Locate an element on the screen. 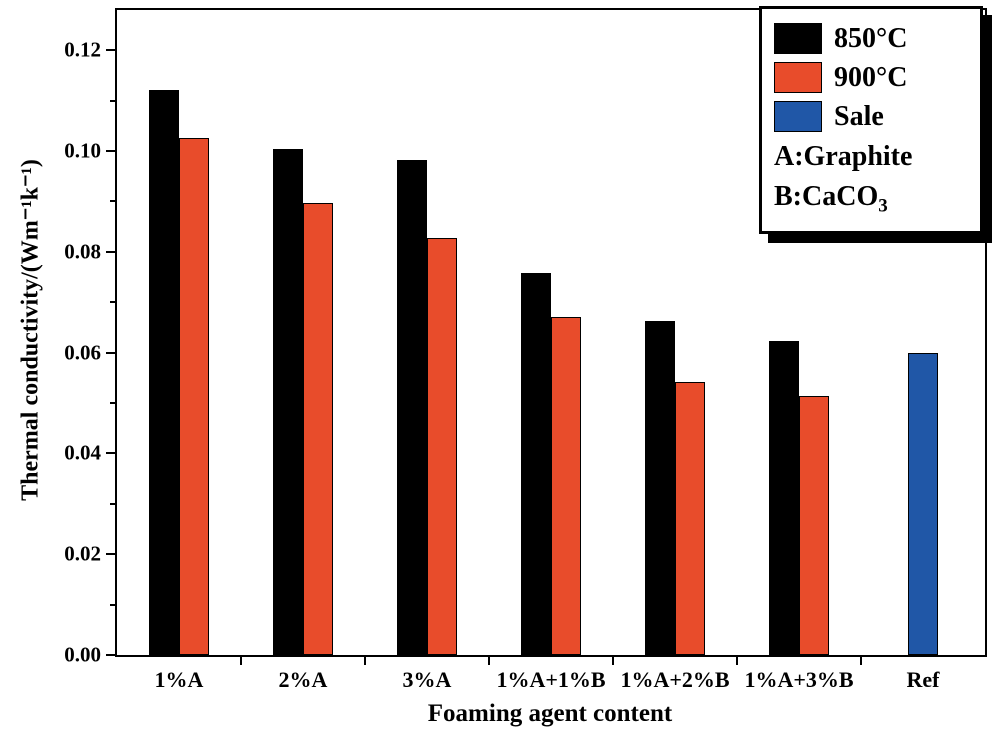 This screenshot has height=741, width=999. bar-850°C-1%A+2%B is located at coordinates (660, 488).